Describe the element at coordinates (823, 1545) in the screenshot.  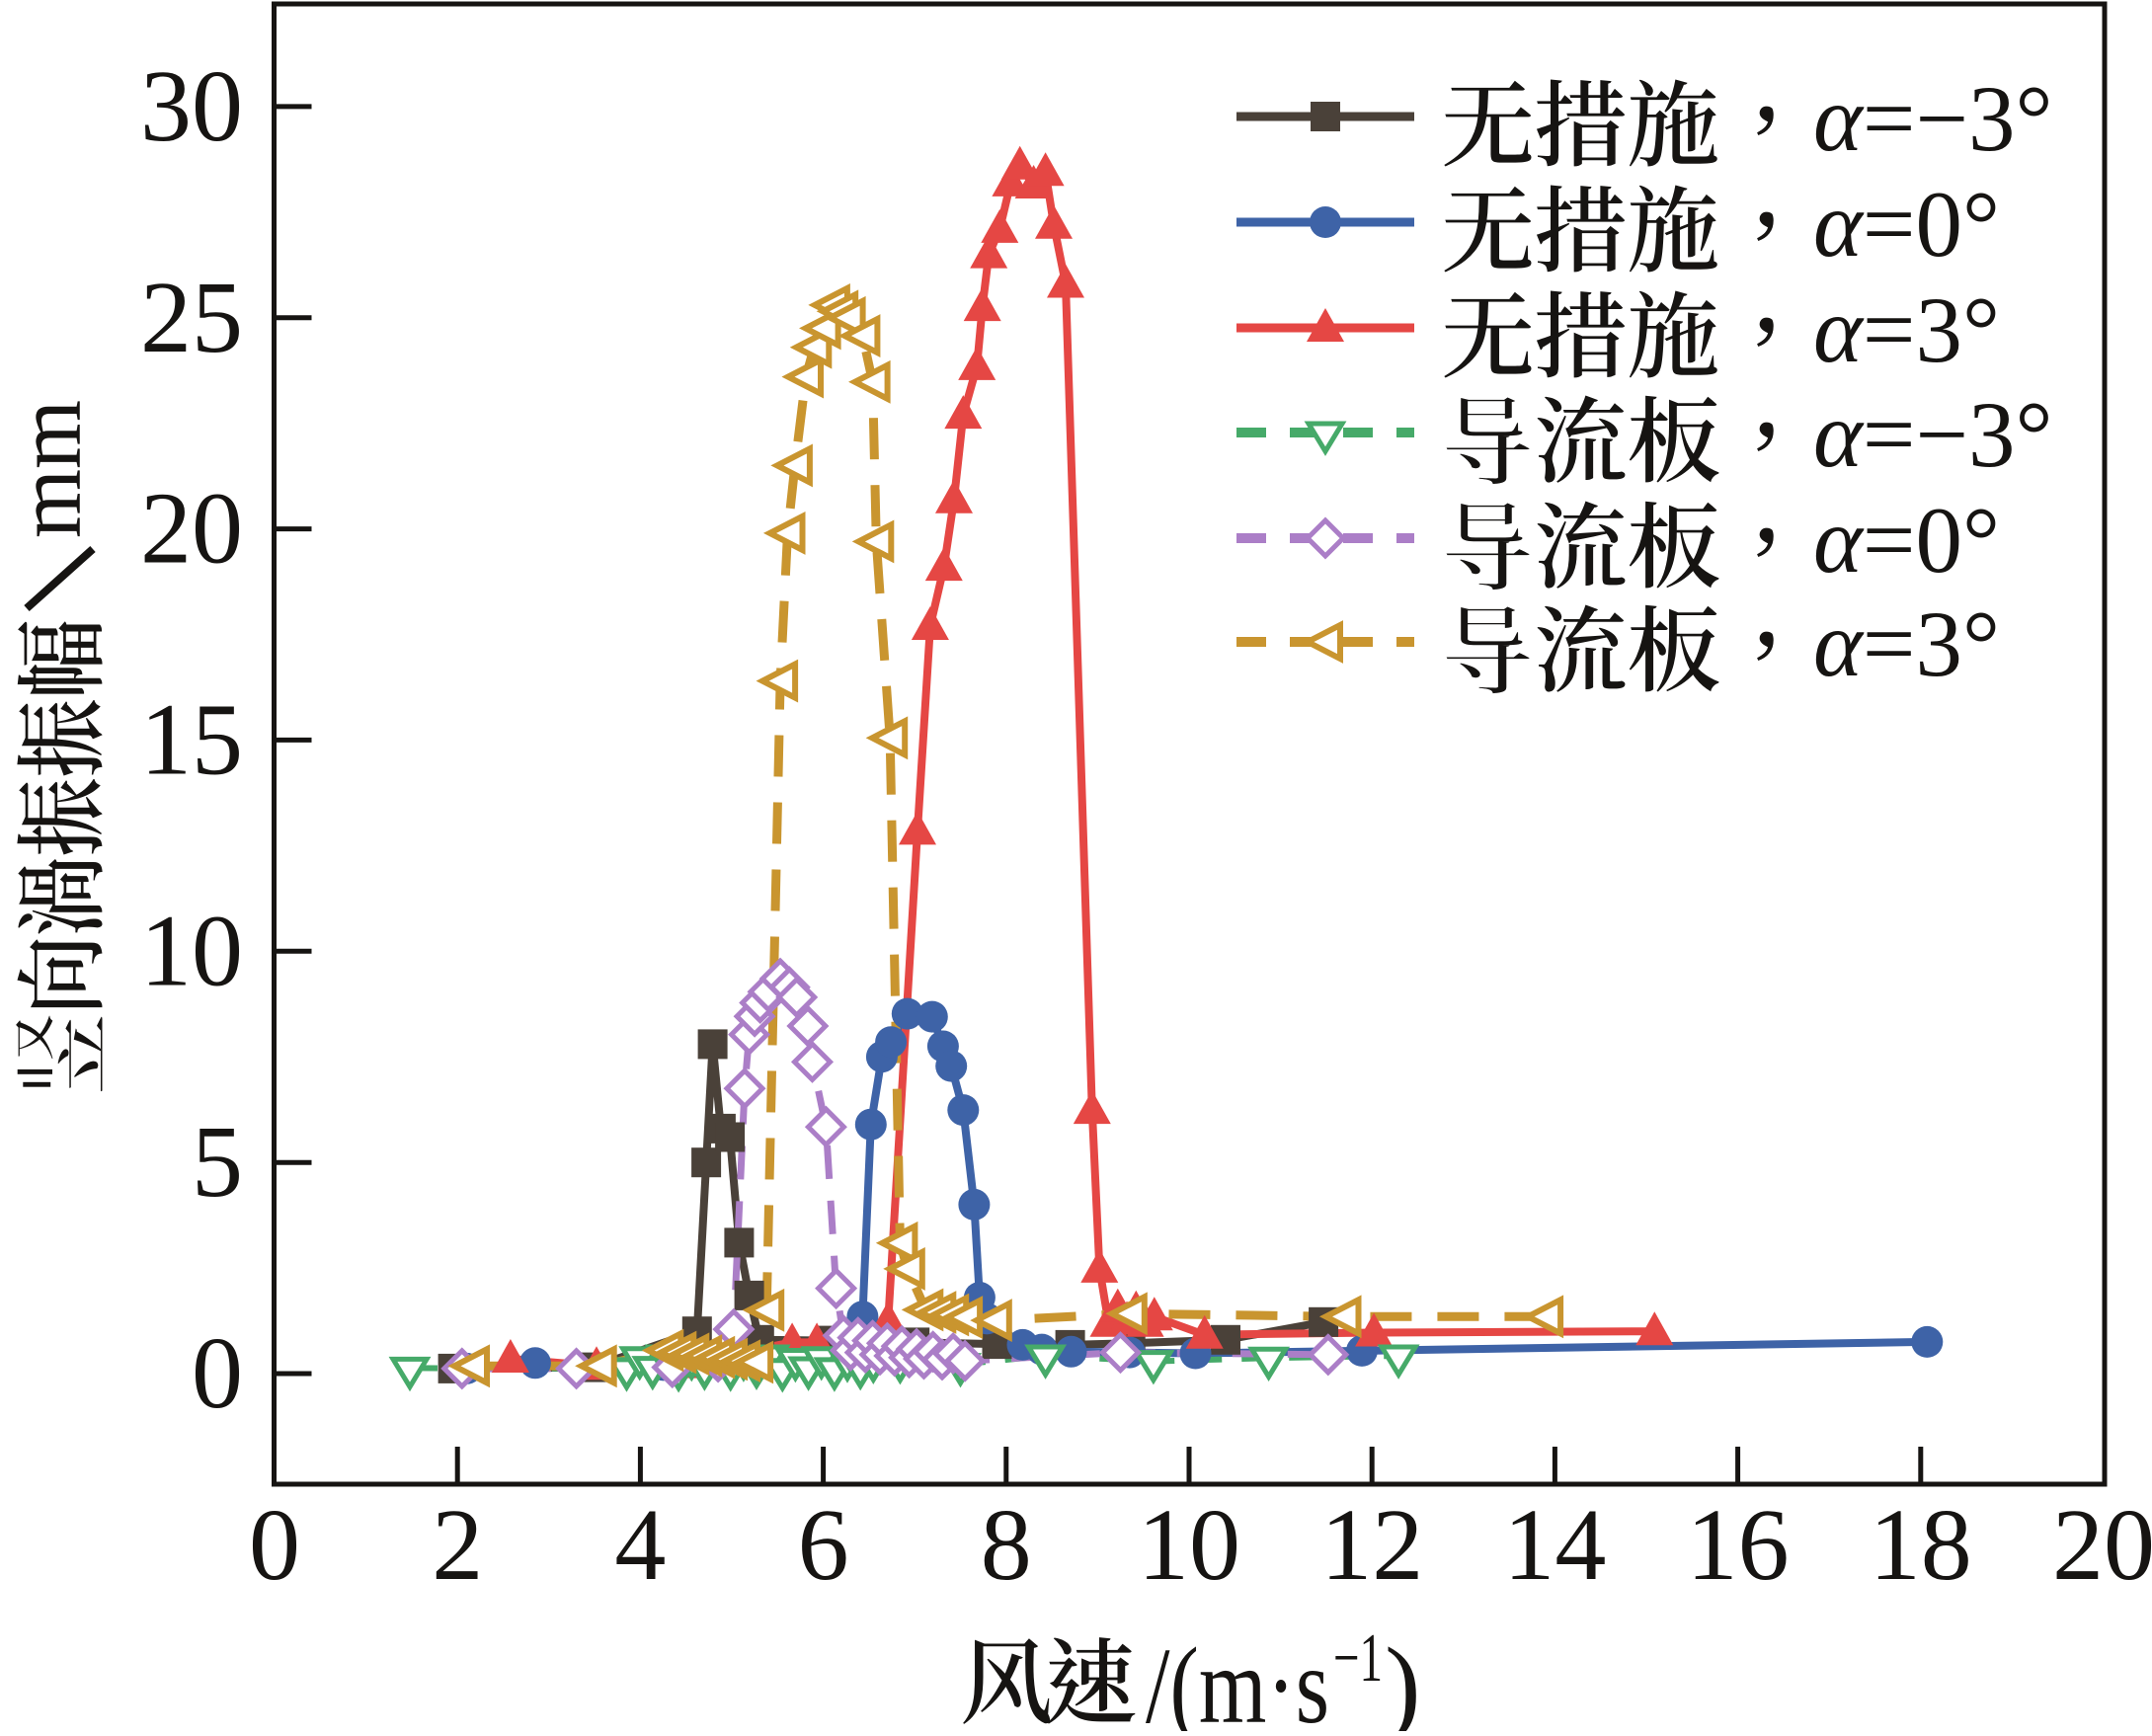
I see `svg-text: 6` at that location.